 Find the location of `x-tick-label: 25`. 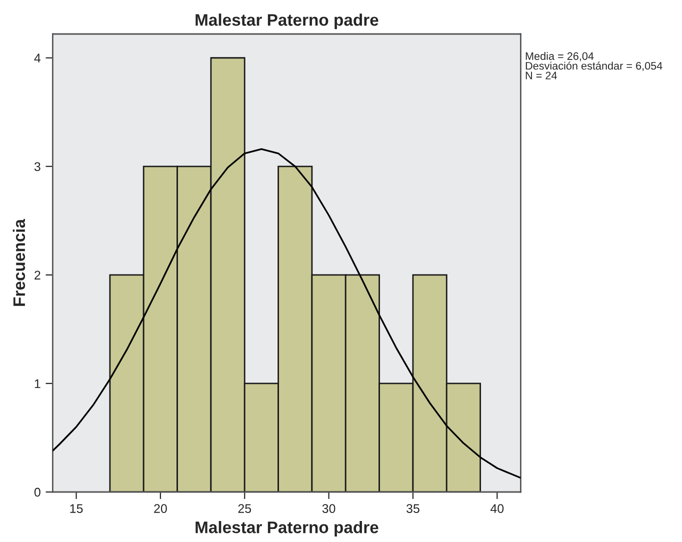

x-tick-label: 25 is located at coordinates (245, 508).